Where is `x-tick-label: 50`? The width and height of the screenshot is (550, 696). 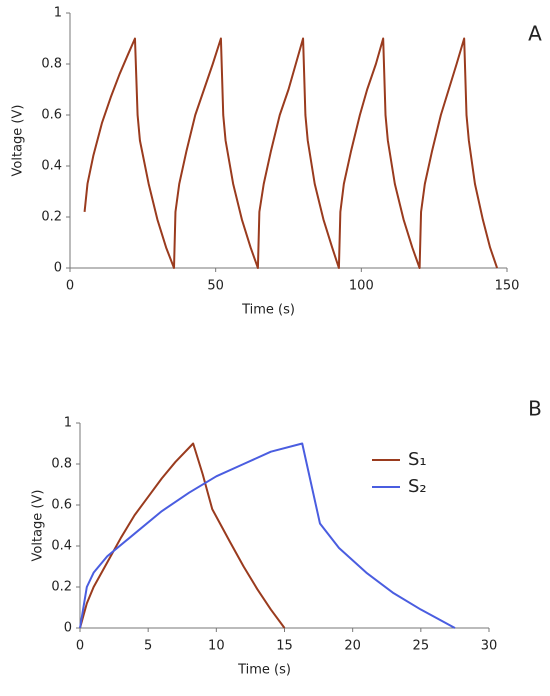 x-tick-label: 50 is located at coordinates (215, 286).